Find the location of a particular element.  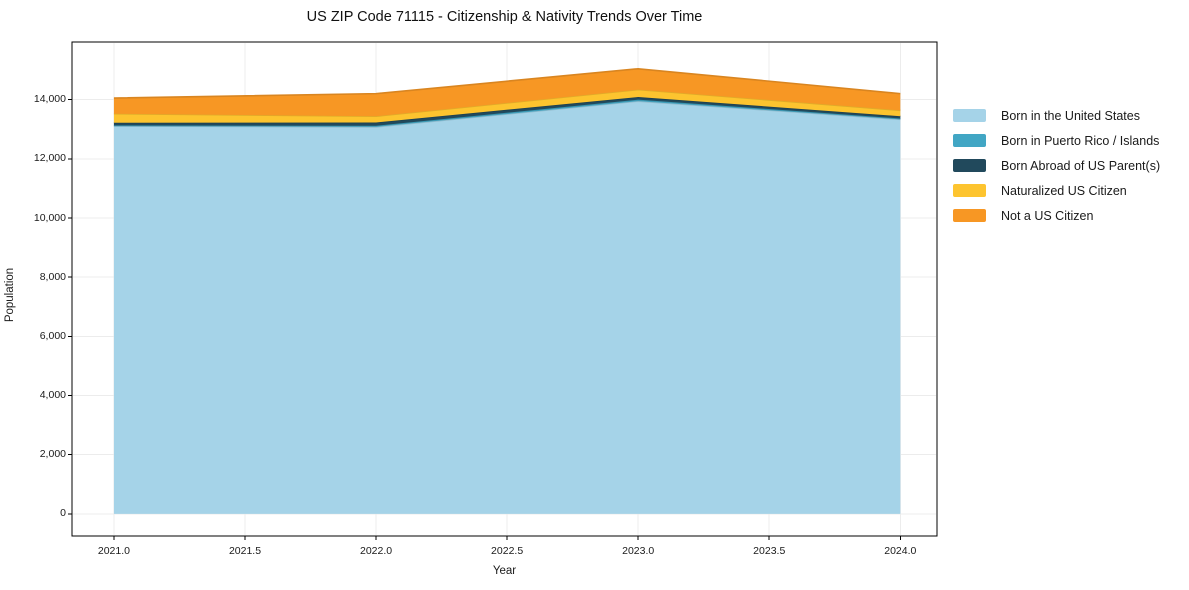

y-tick-label: 6,000 is located at coordinates (52, 335).